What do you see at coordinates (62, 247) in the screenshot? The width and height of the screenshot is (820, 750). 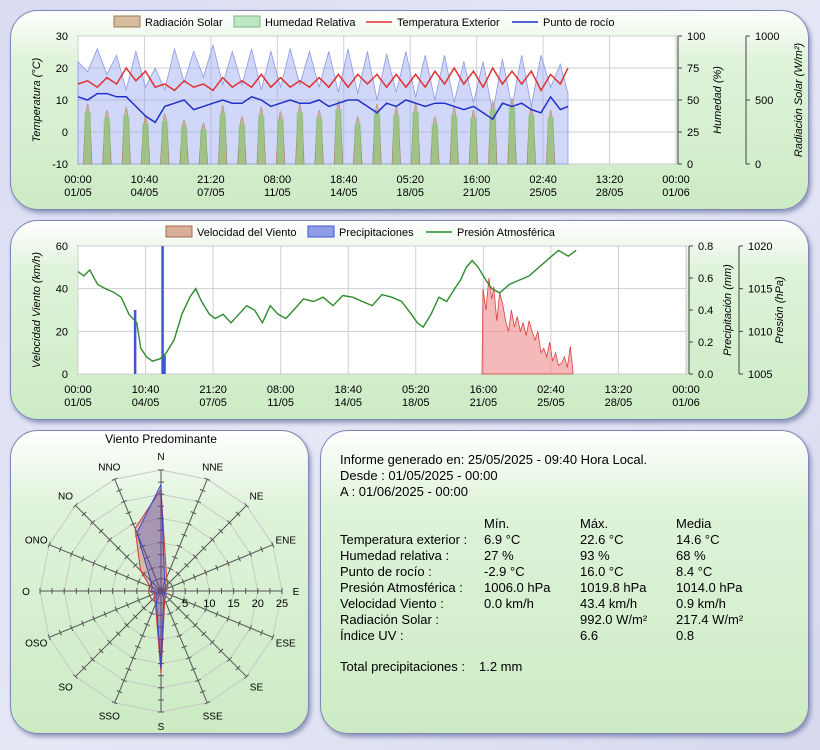 I see `y-tick-label: 60` at bounding box center [62, 247].